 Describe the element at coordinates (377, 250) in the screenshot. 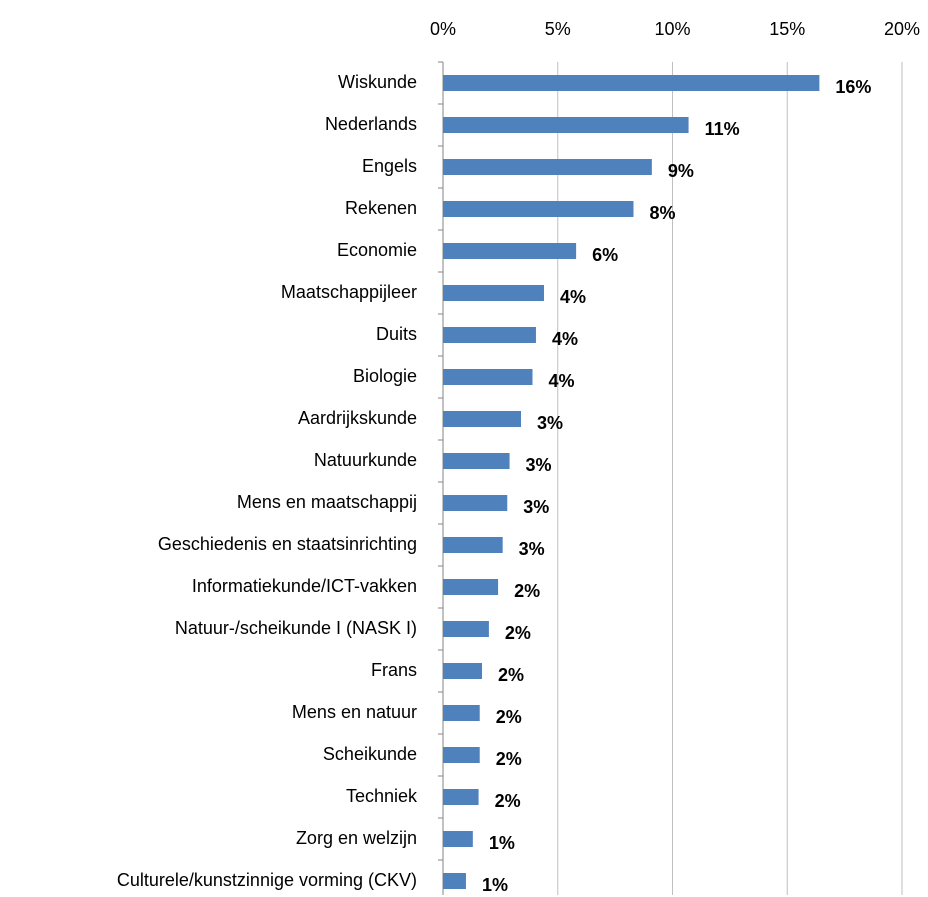

I see `y-tick-label: Economie` at that location.